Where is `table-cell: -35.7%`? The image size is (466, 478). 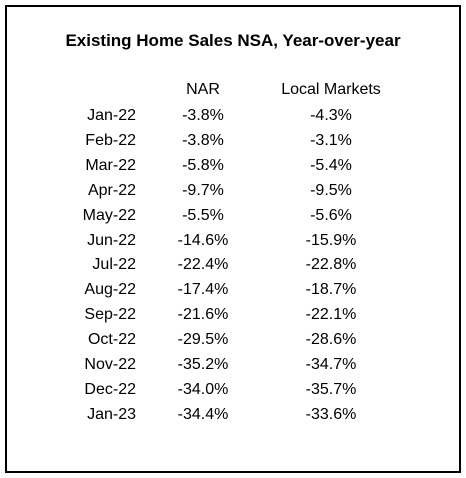
table-cell: -35.7% is located at coordinates (331, 389).